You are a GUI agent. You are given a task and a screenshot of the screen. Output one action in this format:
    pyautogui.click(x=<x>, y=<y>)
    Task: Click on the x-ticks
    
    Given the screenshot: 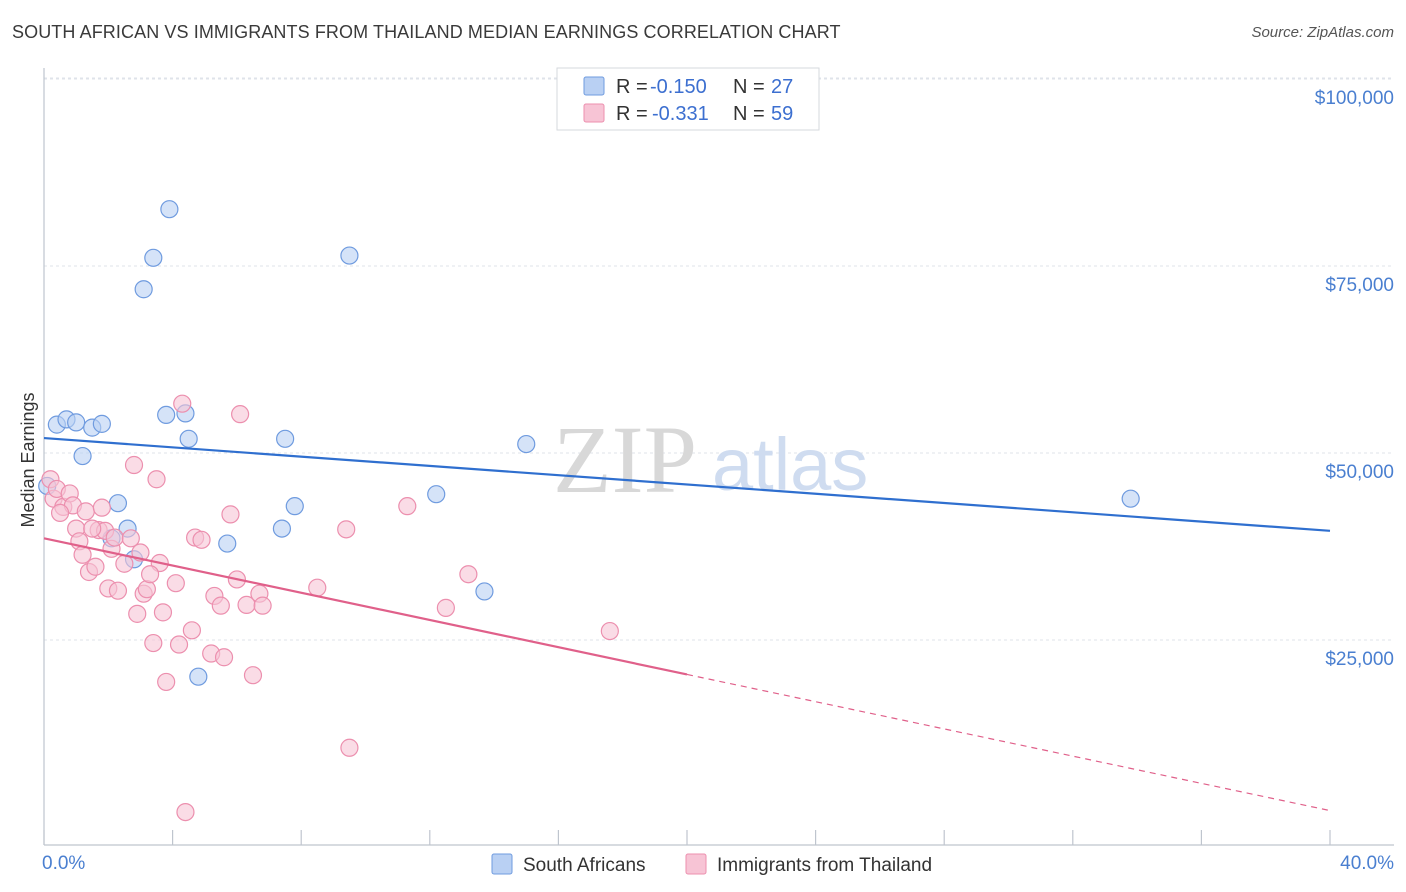 What is the action you would take?
    pyautogui.click(x=687, y=837)
    